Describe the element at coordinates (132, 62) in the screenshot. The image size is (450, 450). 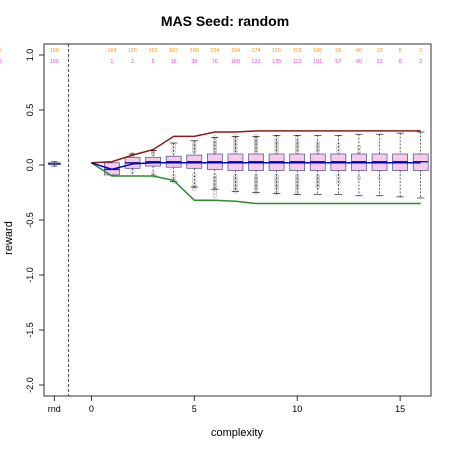
I see `count-violet-2: 2` at that location.